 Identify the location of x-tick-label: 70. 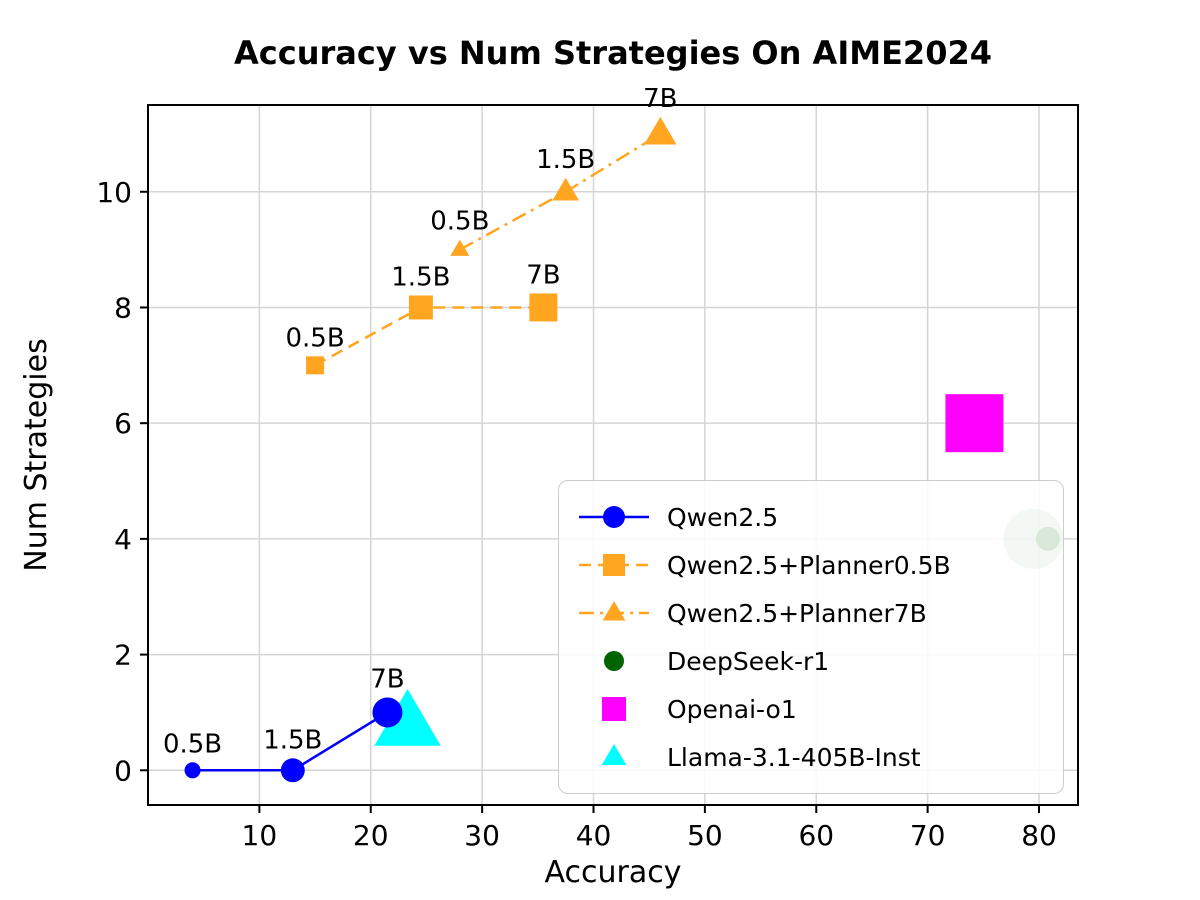
(928, 835).